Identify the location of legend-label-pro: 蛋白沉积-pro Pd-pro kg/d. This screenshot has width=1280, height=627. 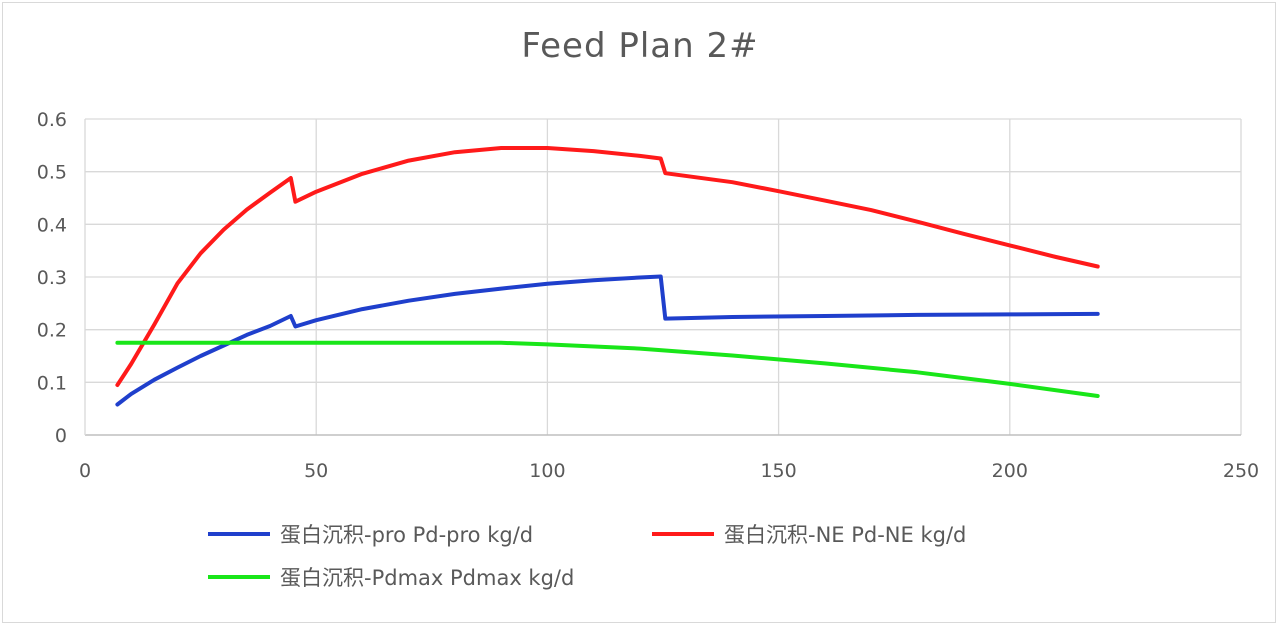
(407, 535).